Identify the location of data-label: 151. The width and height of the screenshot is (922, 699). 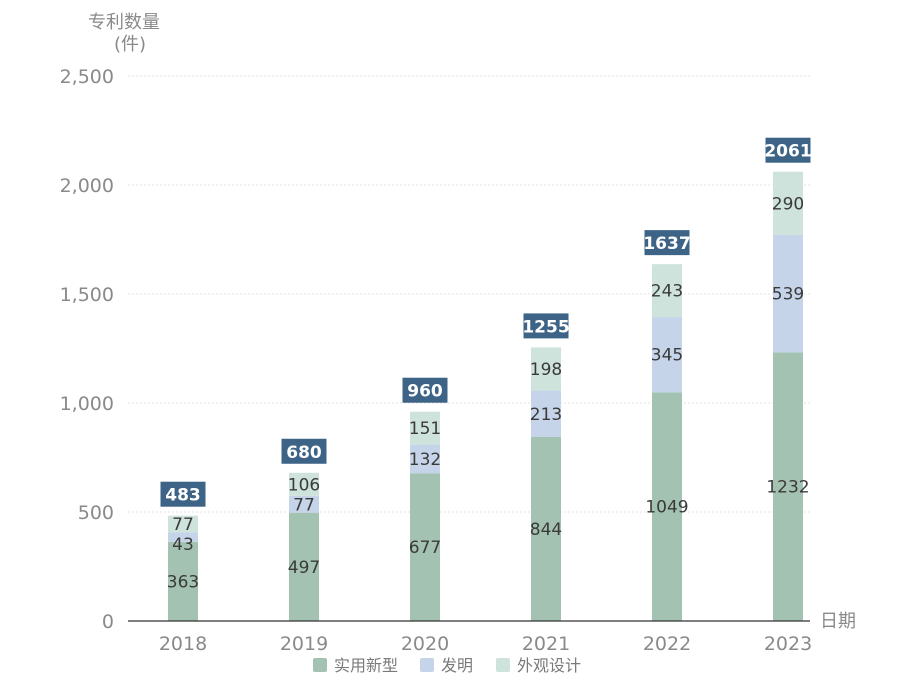
(425, 429).